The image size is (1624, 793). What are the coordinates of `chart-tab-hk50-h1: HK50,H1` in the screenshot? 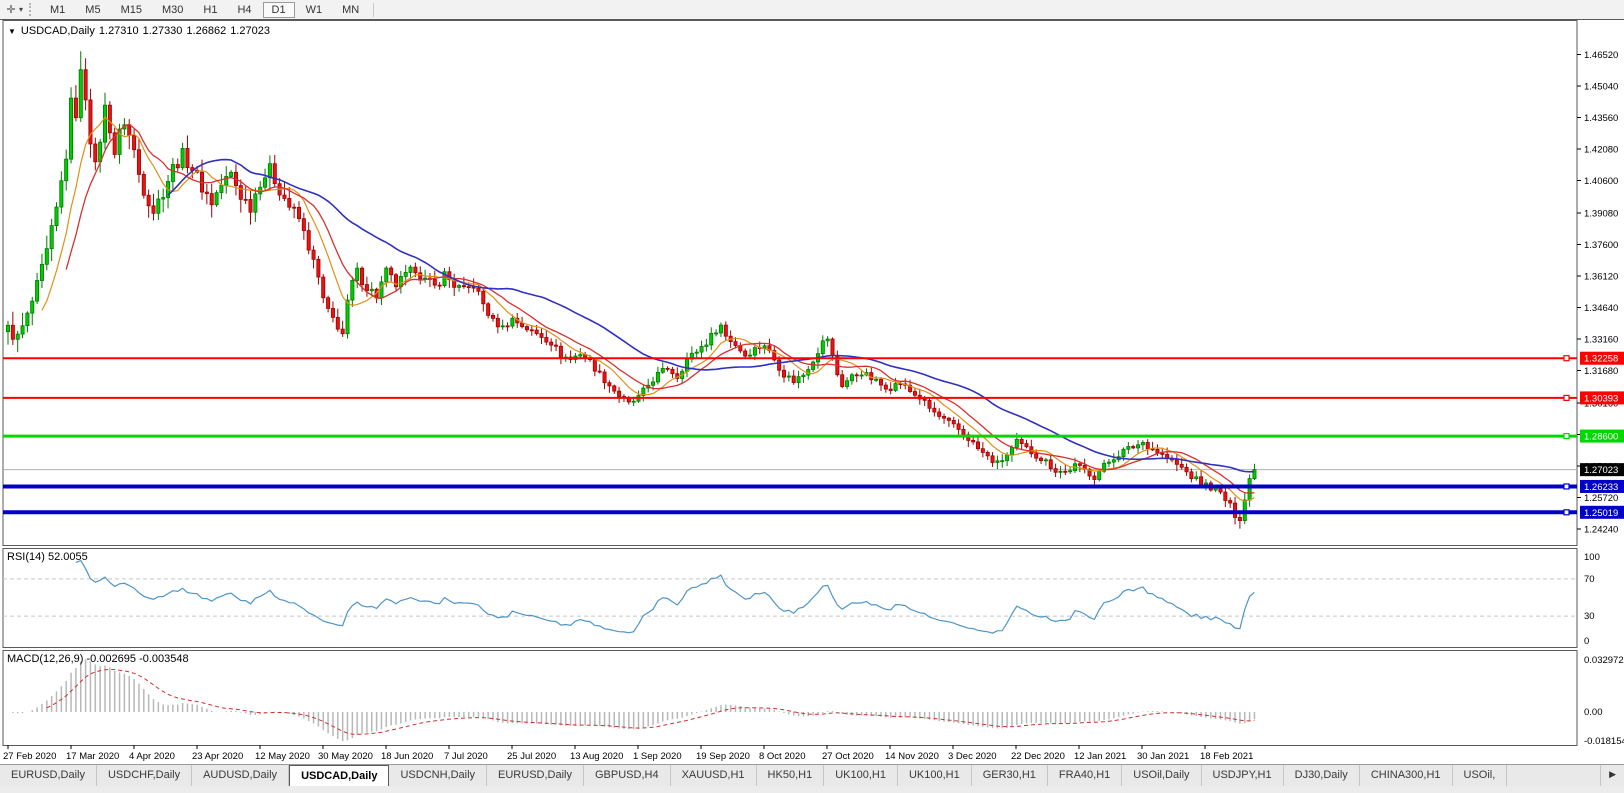 It's located at (791, 776).